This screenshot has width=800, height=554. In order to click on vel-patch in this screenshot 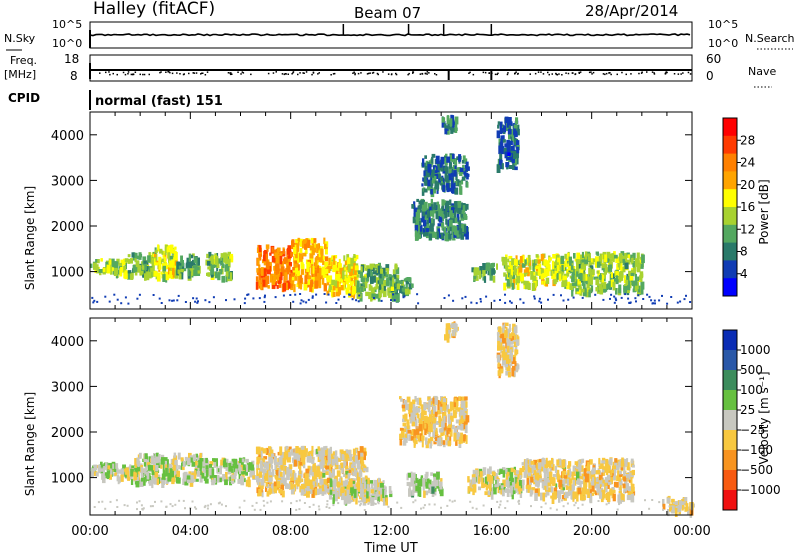, I will do `click(229, 472)`.